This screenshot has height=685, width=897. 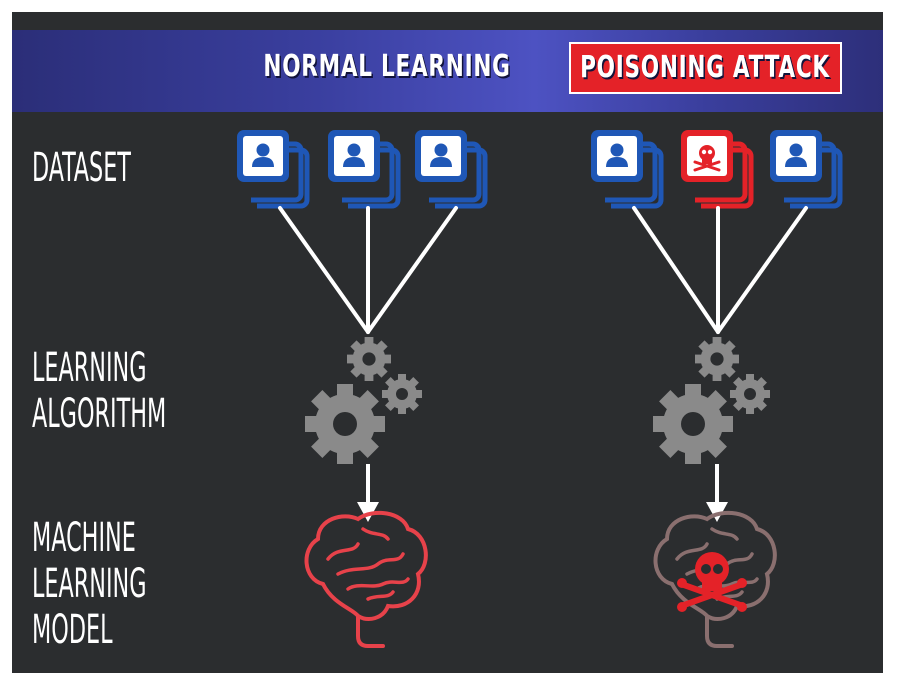 I want to click on normal-down-arrow, so click(x=368, y=493).